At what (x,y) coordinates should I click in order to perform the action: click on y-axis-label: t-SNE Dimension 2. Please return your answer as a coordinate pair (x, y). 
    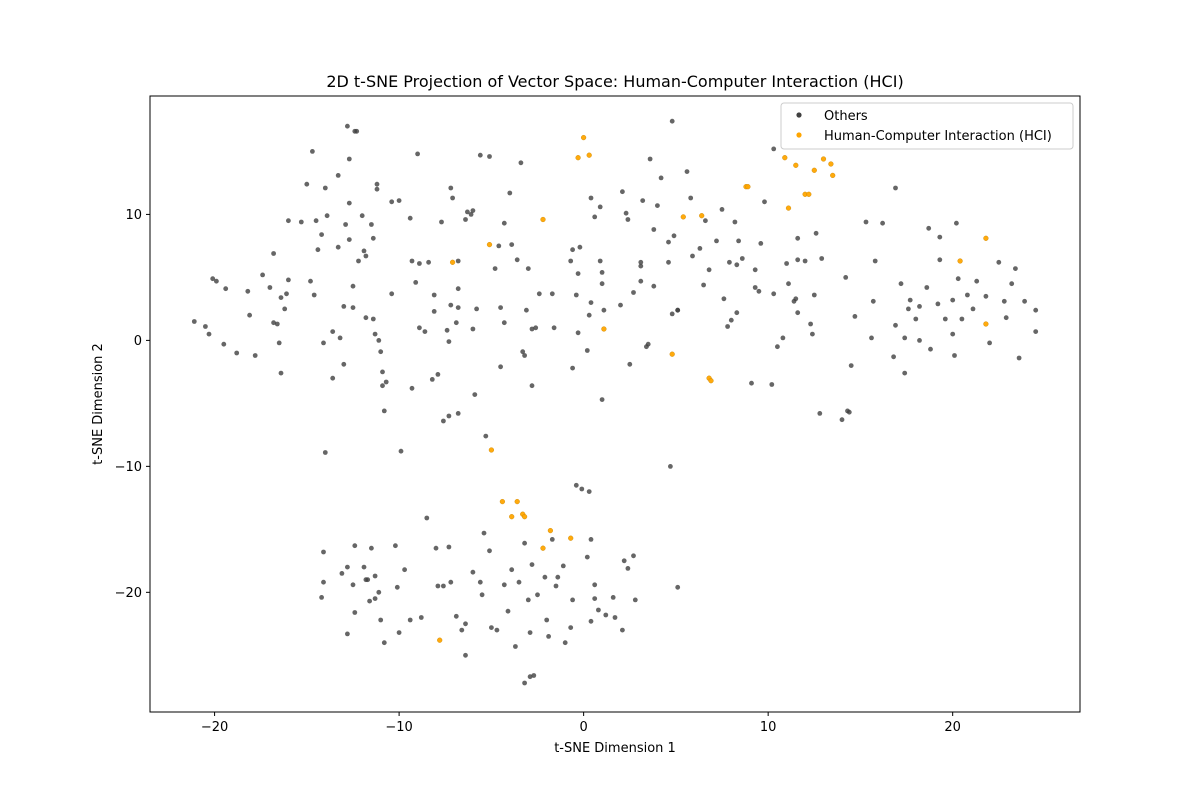
    Looking at the image, I should click on (98, 404).